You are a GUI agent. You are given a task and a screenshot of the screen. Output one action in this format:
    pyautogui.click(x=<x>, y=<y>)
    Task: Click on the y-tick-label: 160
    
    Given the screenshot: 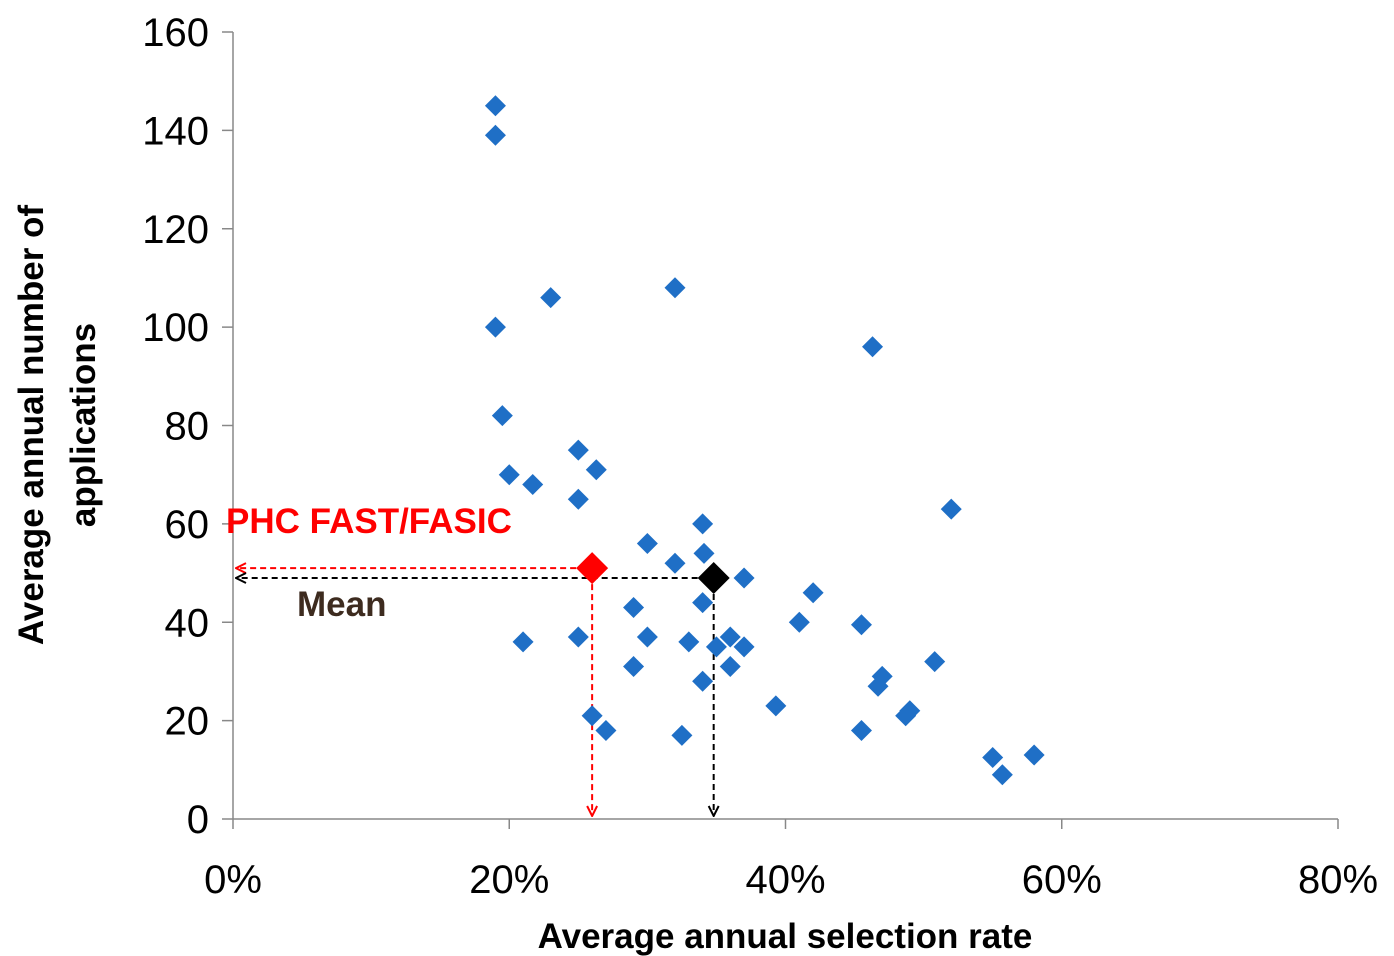 What is the action you would take?
    pyautogui.click(x=175, y=33)
    